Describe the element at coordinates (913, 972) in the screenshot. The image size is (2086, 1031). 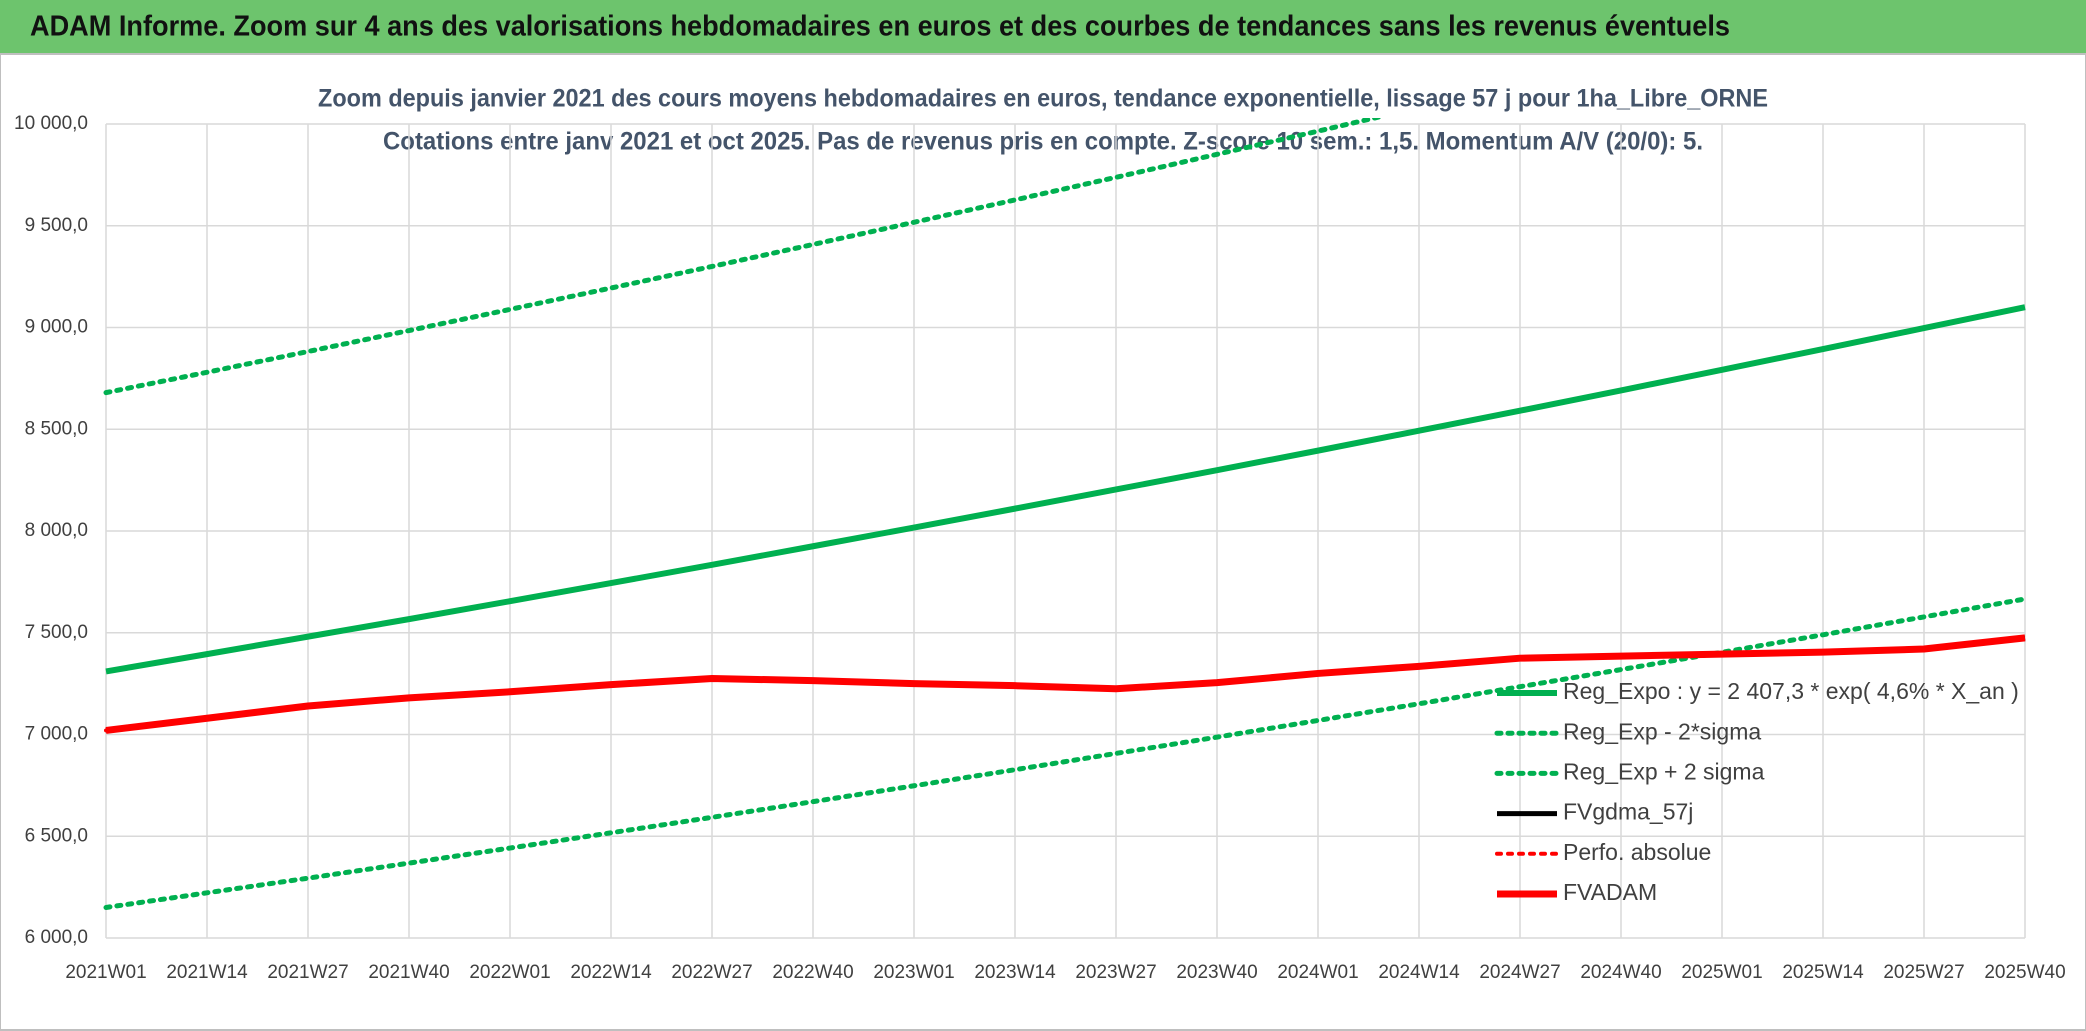
I see `x-tick-label: 2023W01` at that location.